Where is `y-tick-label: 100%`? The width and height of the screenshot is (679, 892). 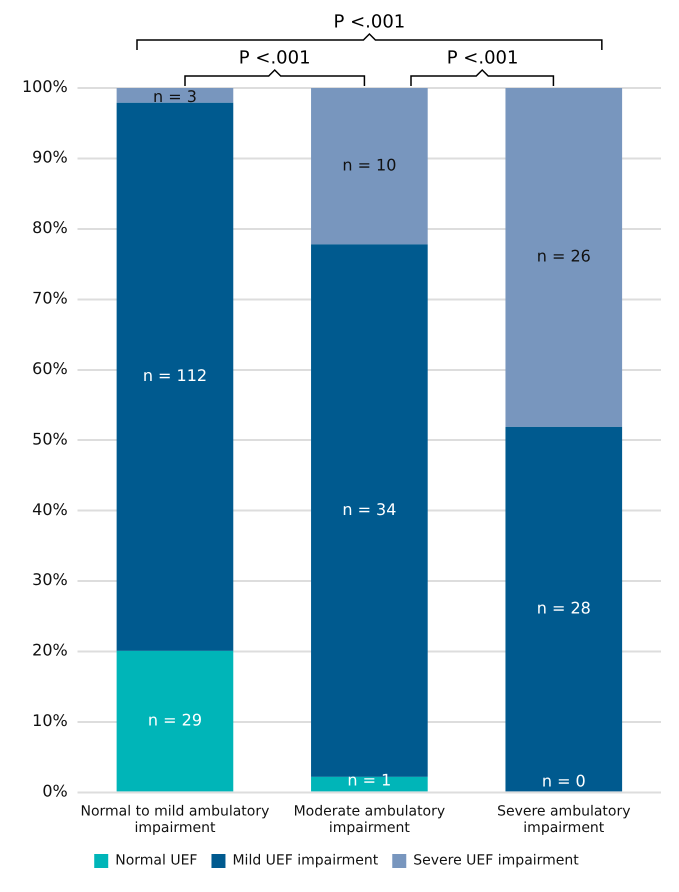 y-tick-label: 100% is located at coordinates (45, 86).